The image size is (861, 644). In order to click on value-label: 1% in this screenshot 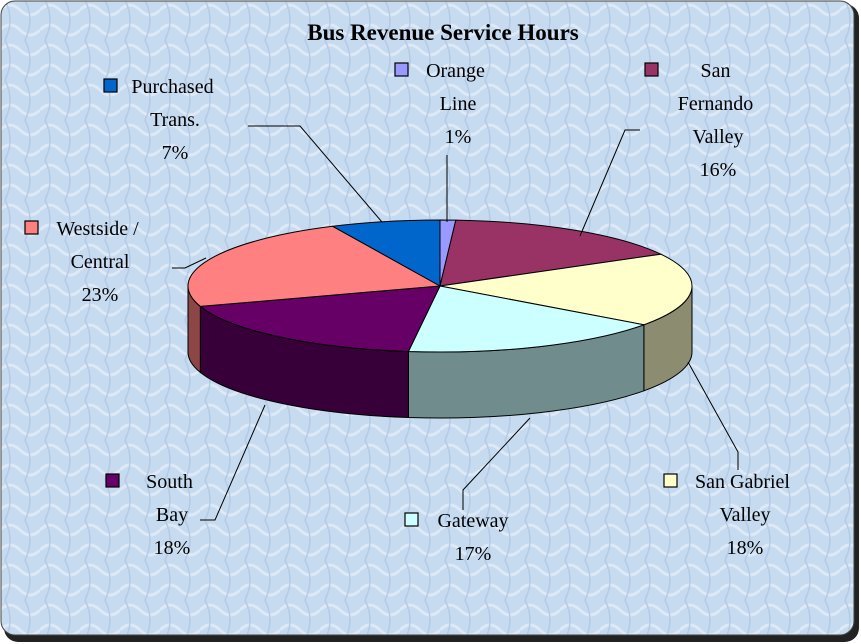, I will do `click(458, 137)`.